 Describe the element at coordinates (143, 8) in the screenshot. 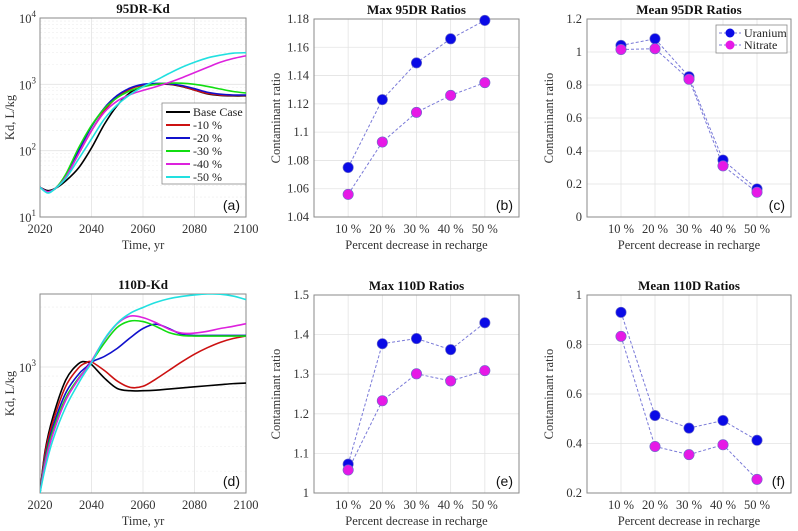

I see `chart-title: 95DR-Kd` at that location.